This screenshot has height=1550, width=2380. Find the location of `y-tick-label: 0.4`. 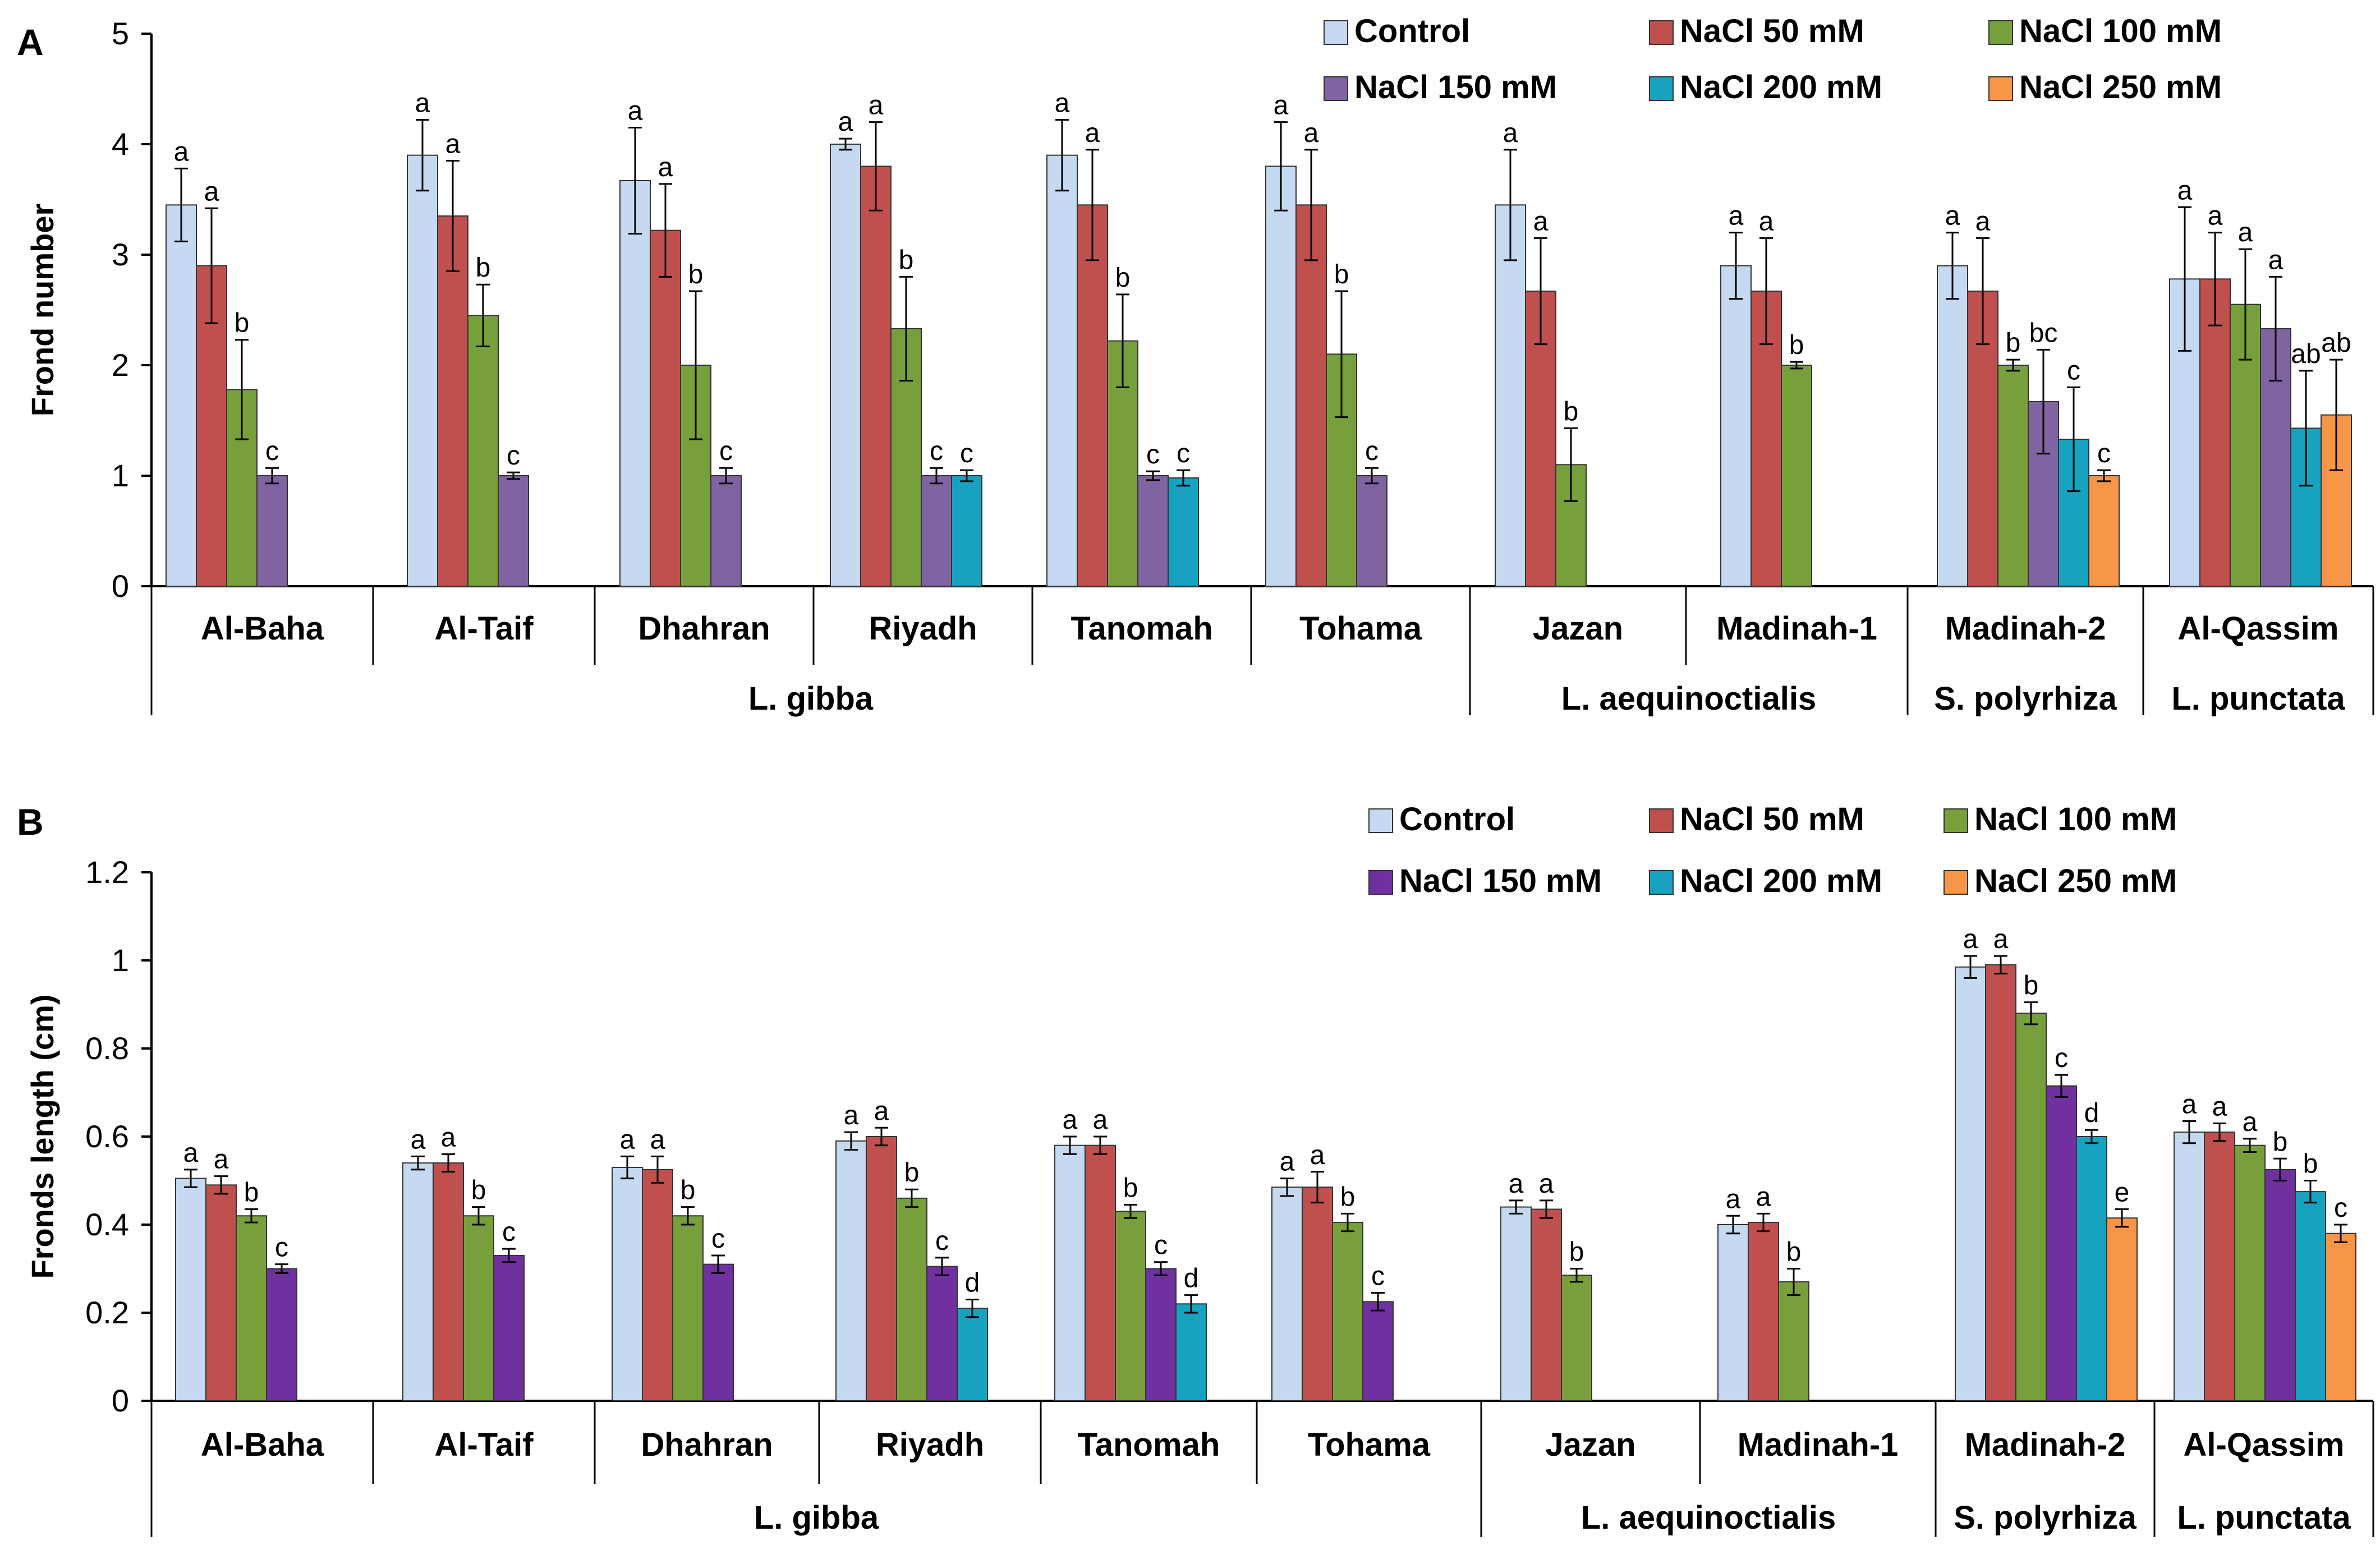

y-tick-label: 0.4 is located at coordinates (107, 1224).